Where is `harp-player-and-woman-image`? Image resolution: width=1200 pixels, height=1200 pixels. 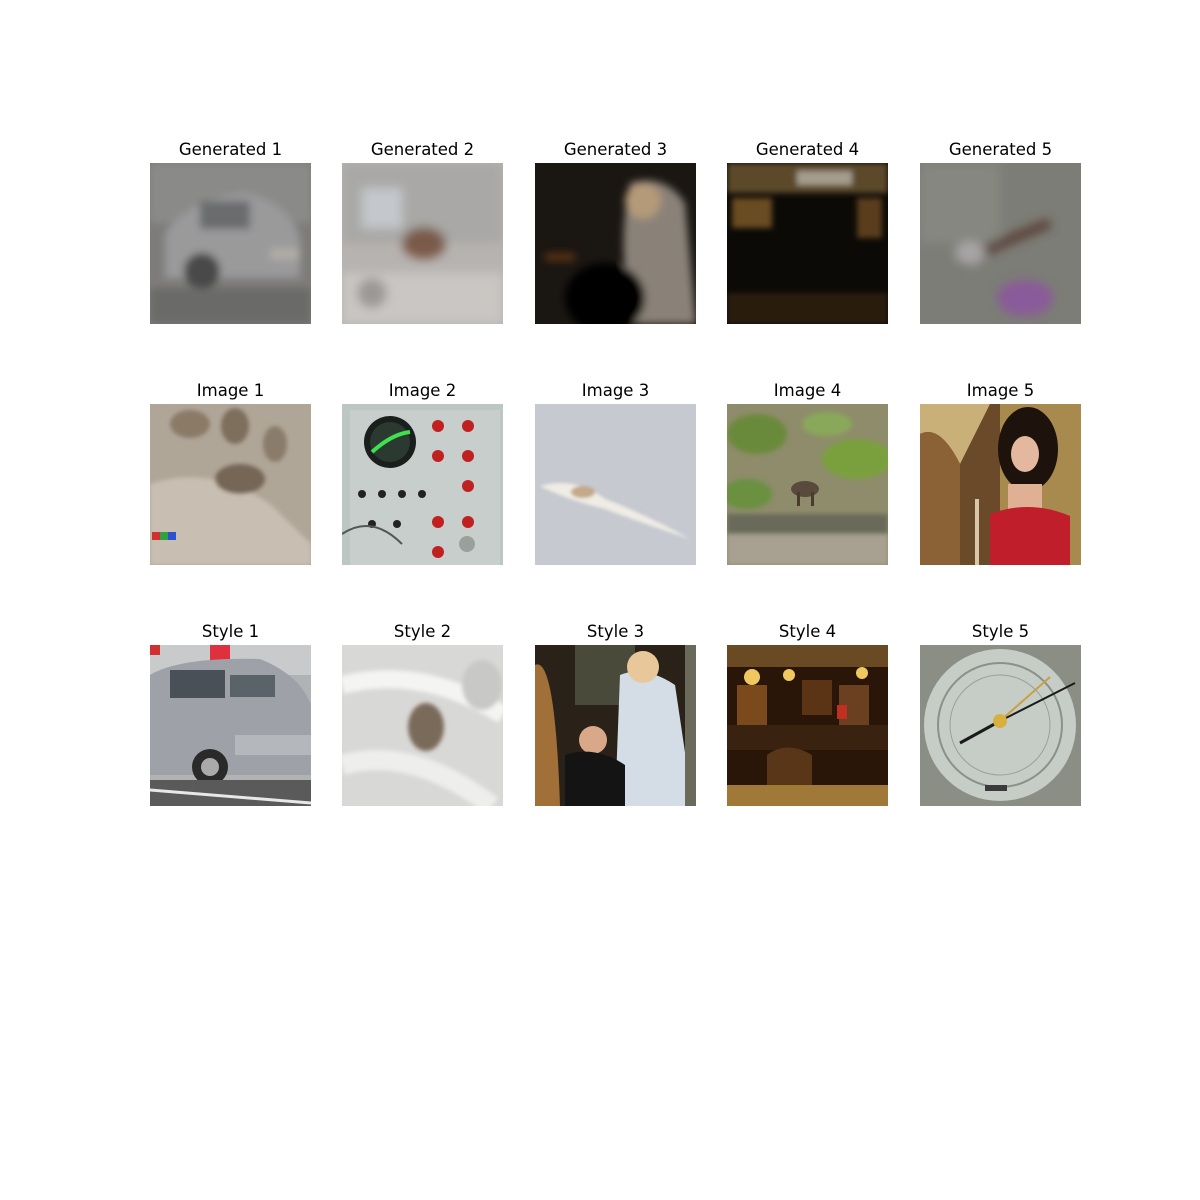
harp-player-and-woman-image is located at coordinates (615, 725).